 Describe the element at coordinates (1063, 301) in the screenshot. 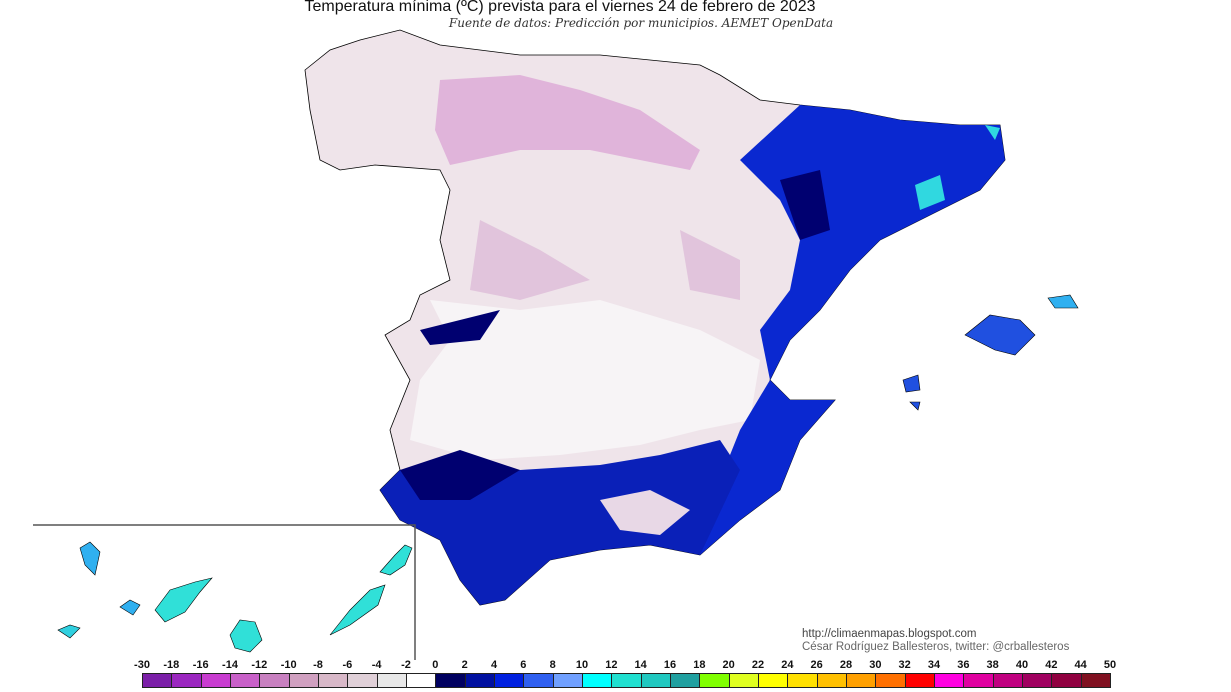

I see `menorca` at that location.